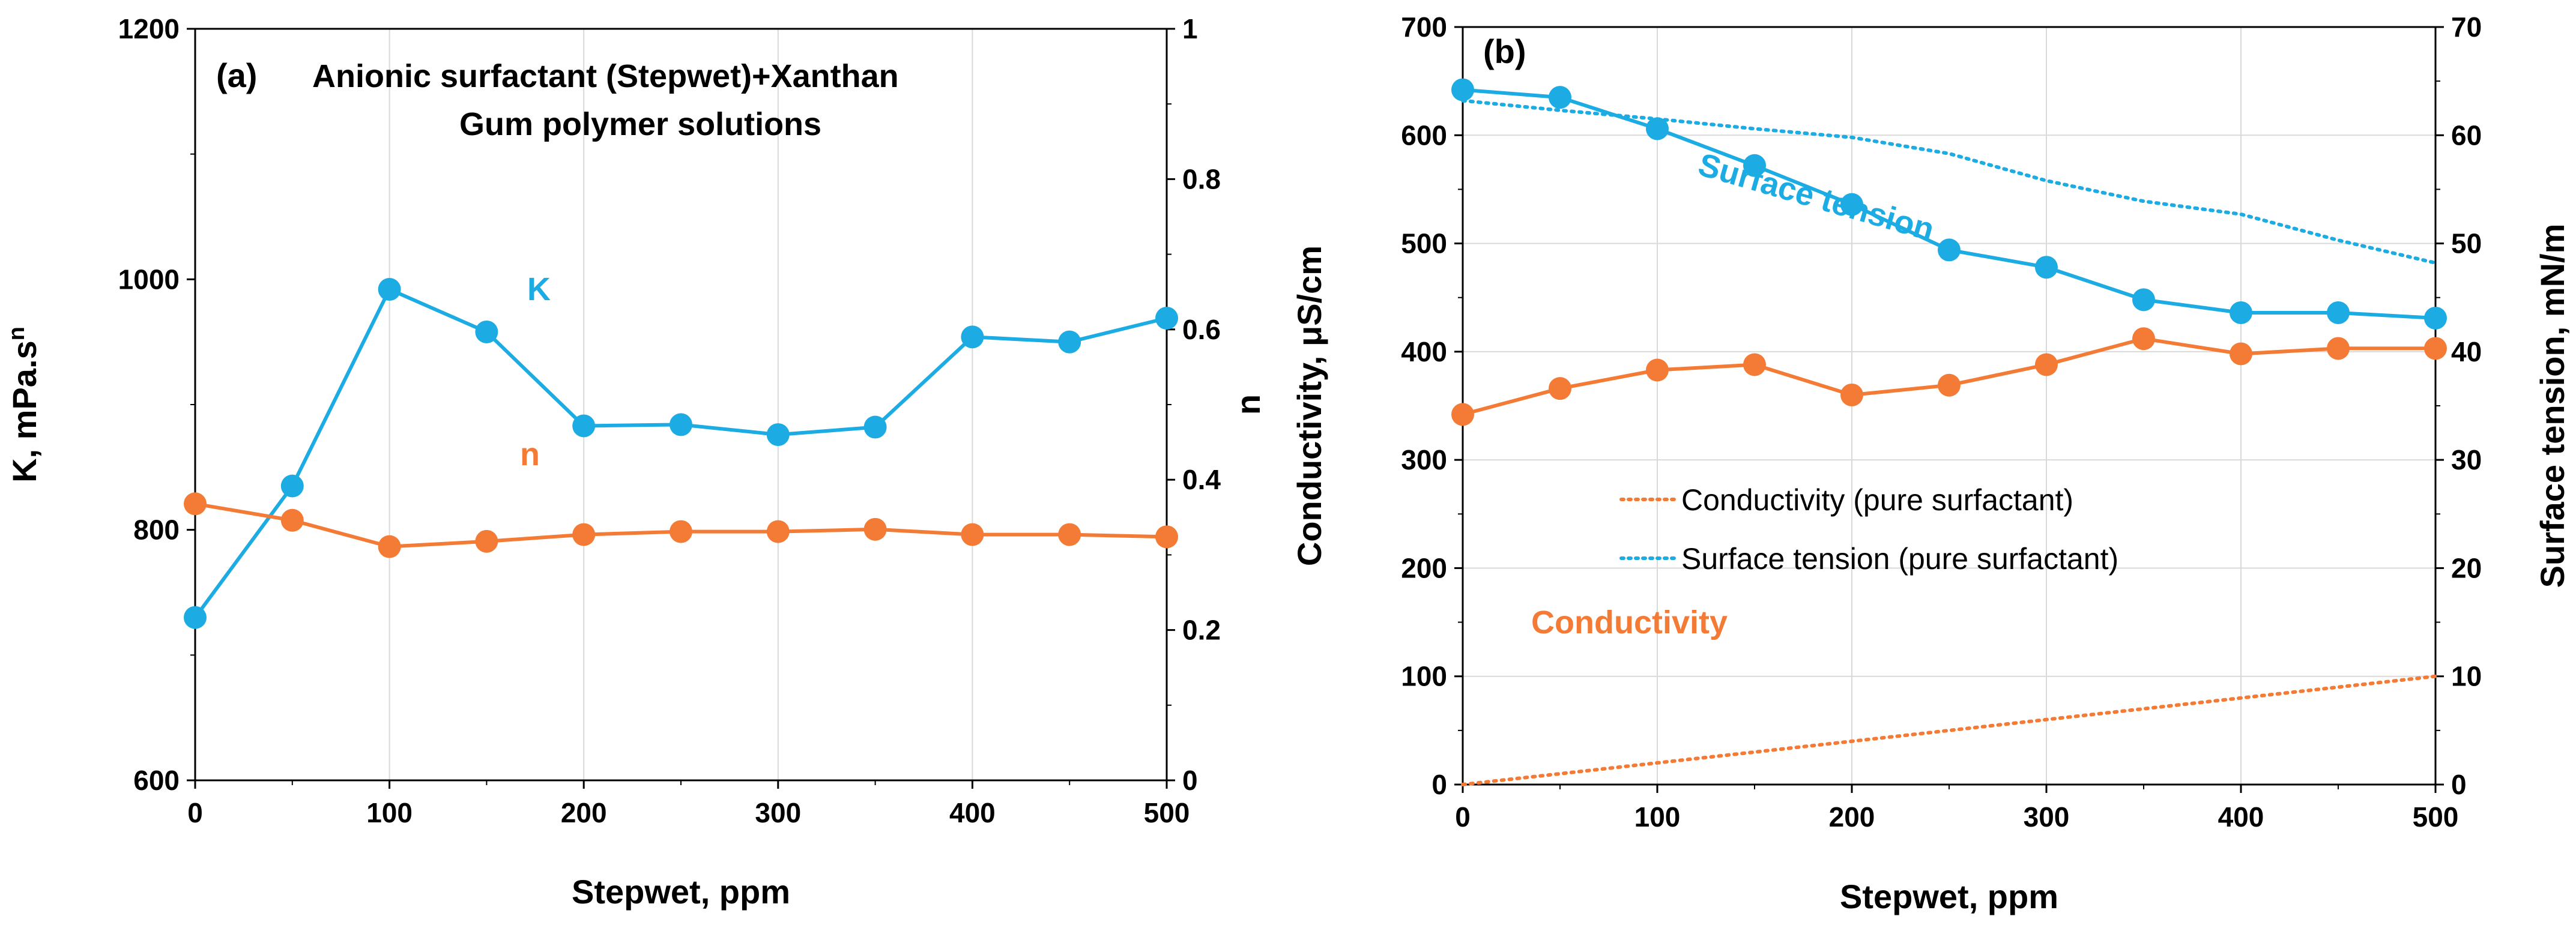 The width and height of the screenshot is (2576, 931). I want to click on panel-b-y-right-tick-label: 20, so click(2466, 567).